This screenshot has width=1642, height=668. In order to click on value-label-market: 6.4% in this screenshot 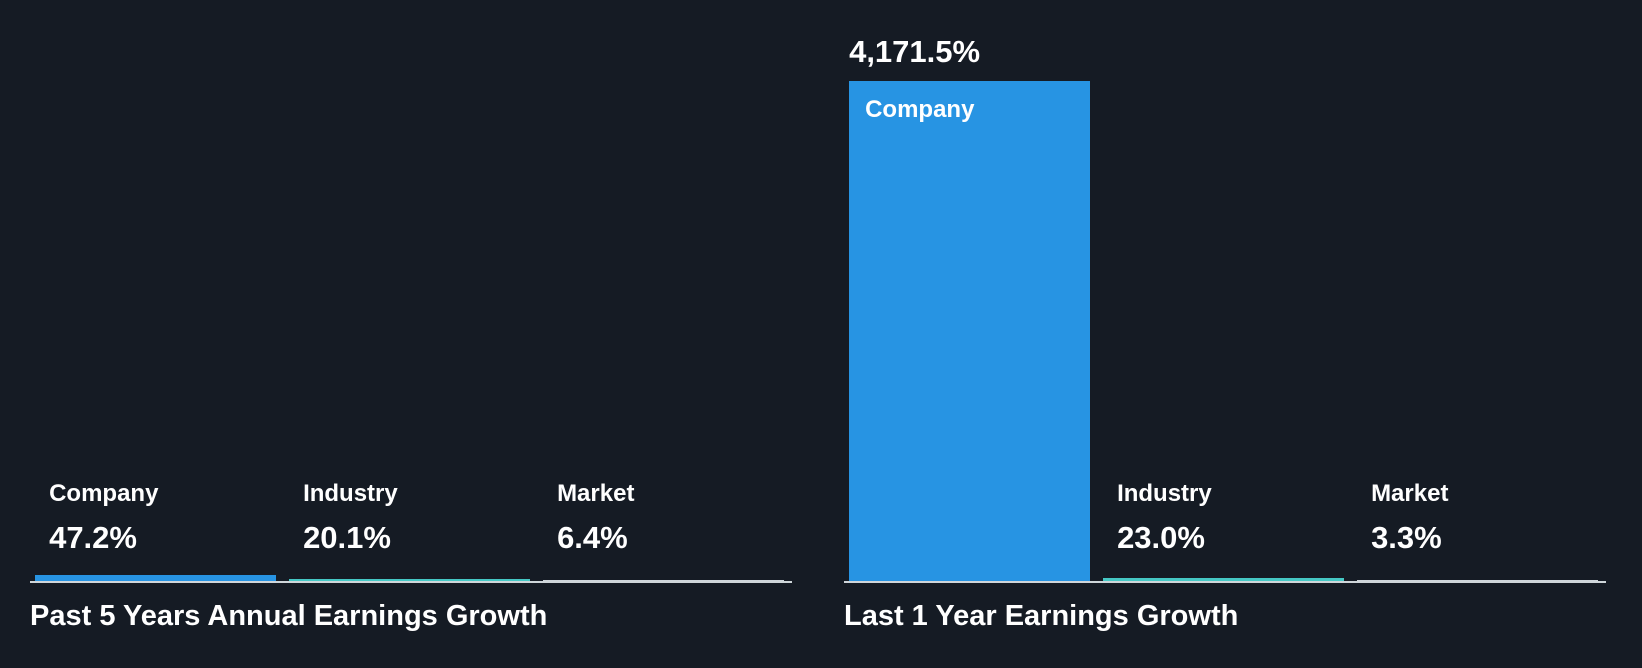, I will do `click(592, 537)`.